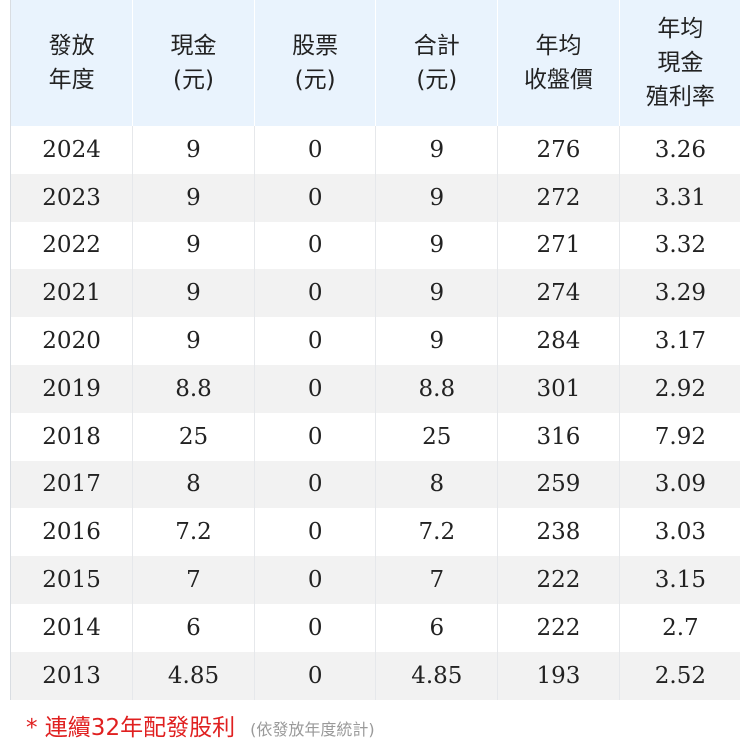  Describe the element at coordinates (193, 63) in the screenshot. I see `header-cash: 現金 (元)` at that location.